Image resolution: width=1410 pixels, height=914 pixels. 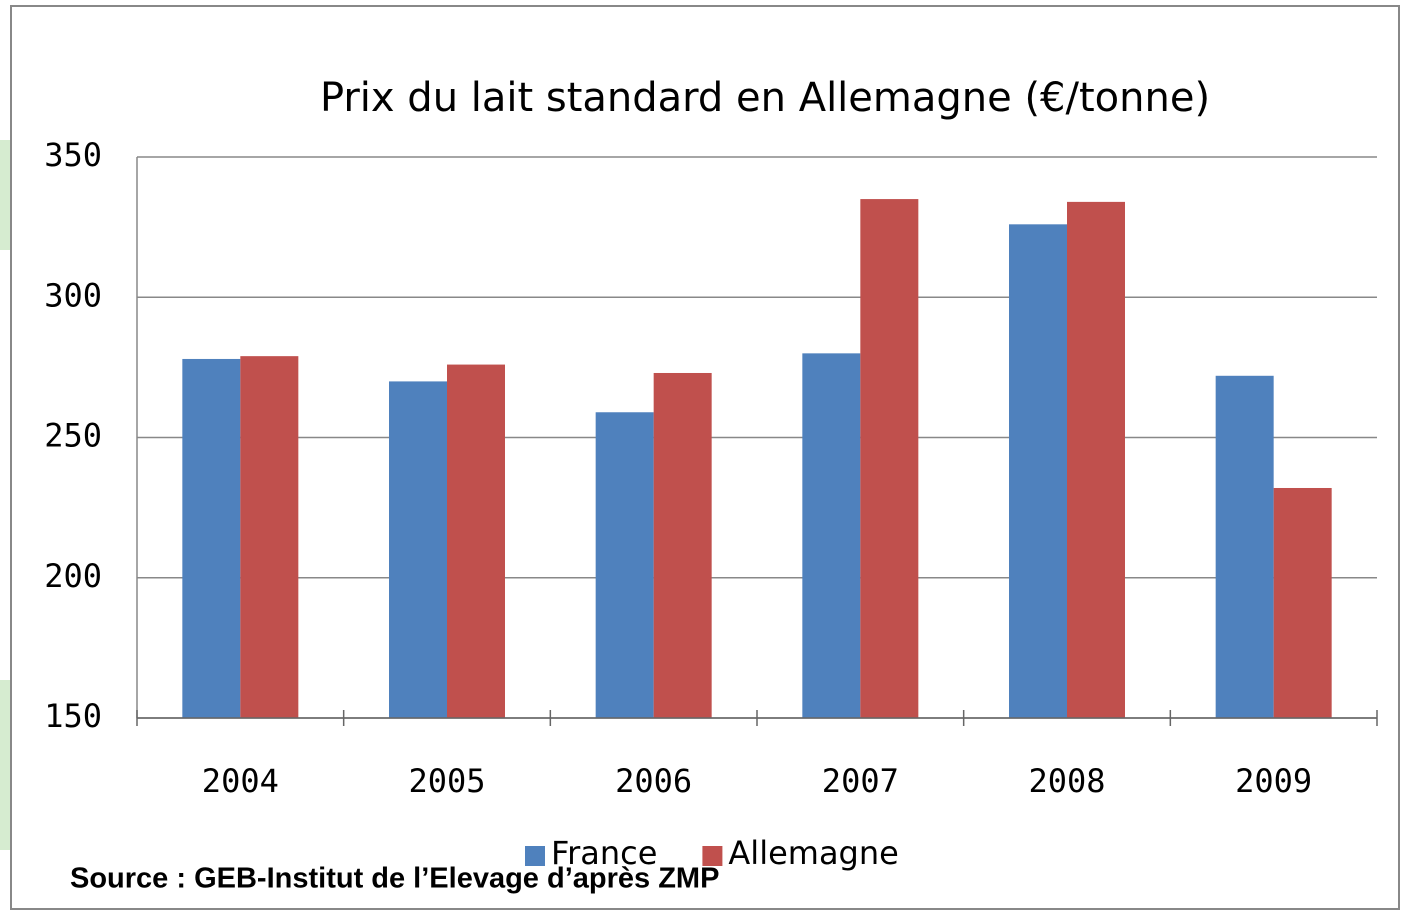 I want to click on legend-label: Allemagne, so click(x=813, y=853).